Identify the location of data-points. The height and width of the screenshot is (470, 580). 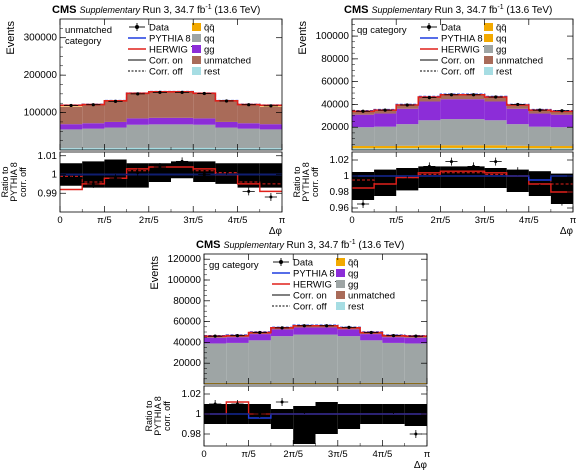
(171, 99).